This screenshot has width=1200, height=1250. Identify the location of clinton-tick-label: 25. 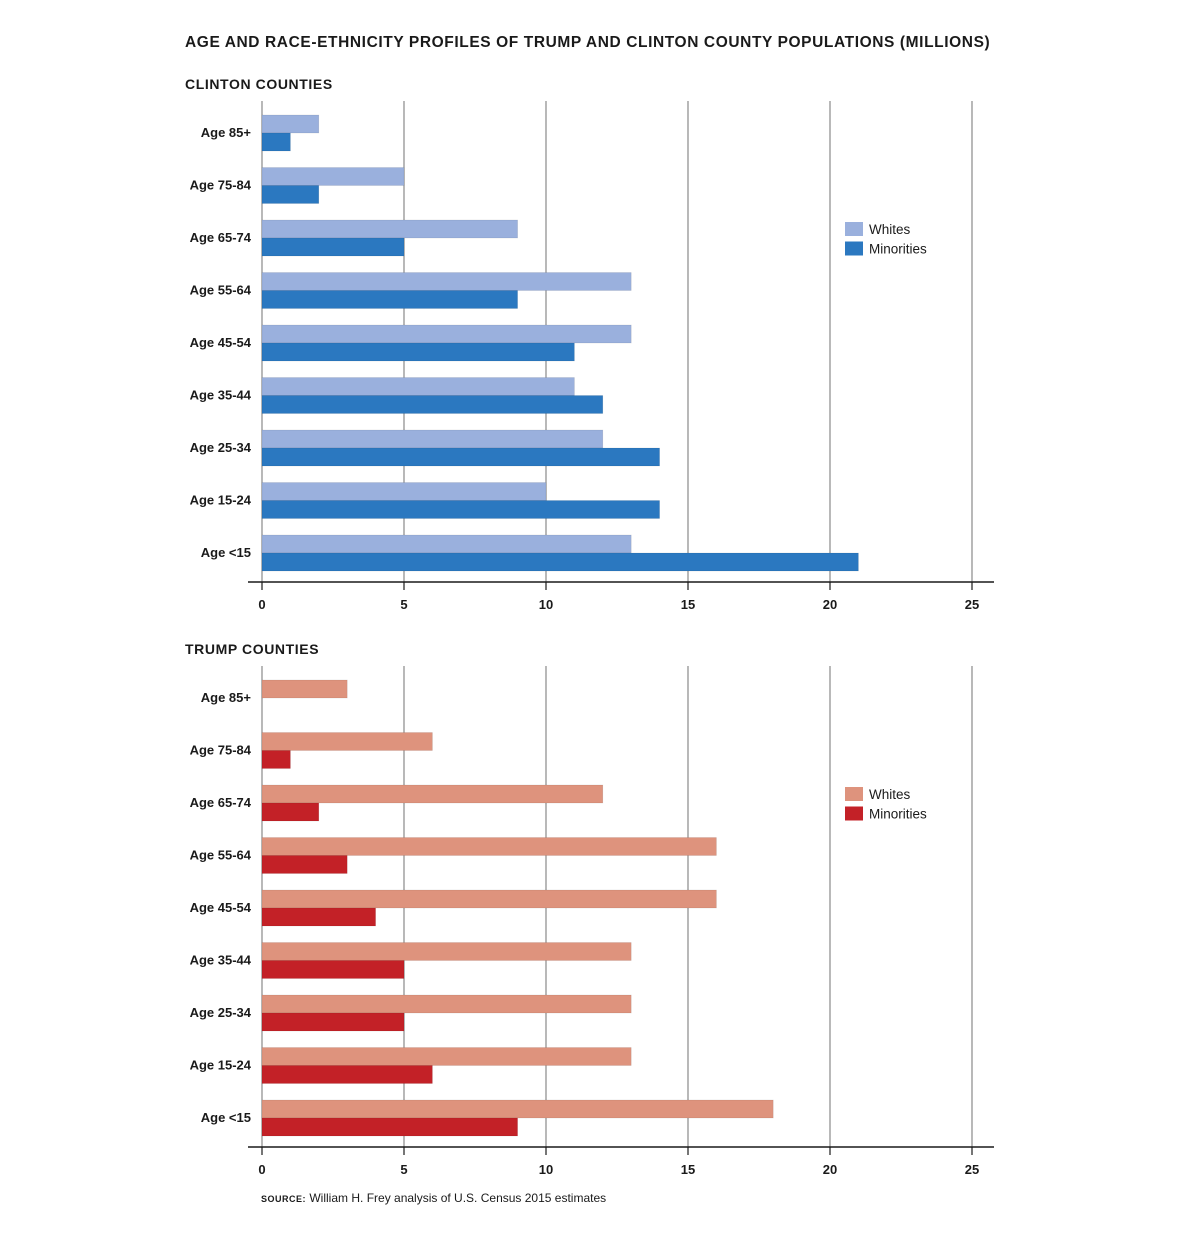
(972, 604).